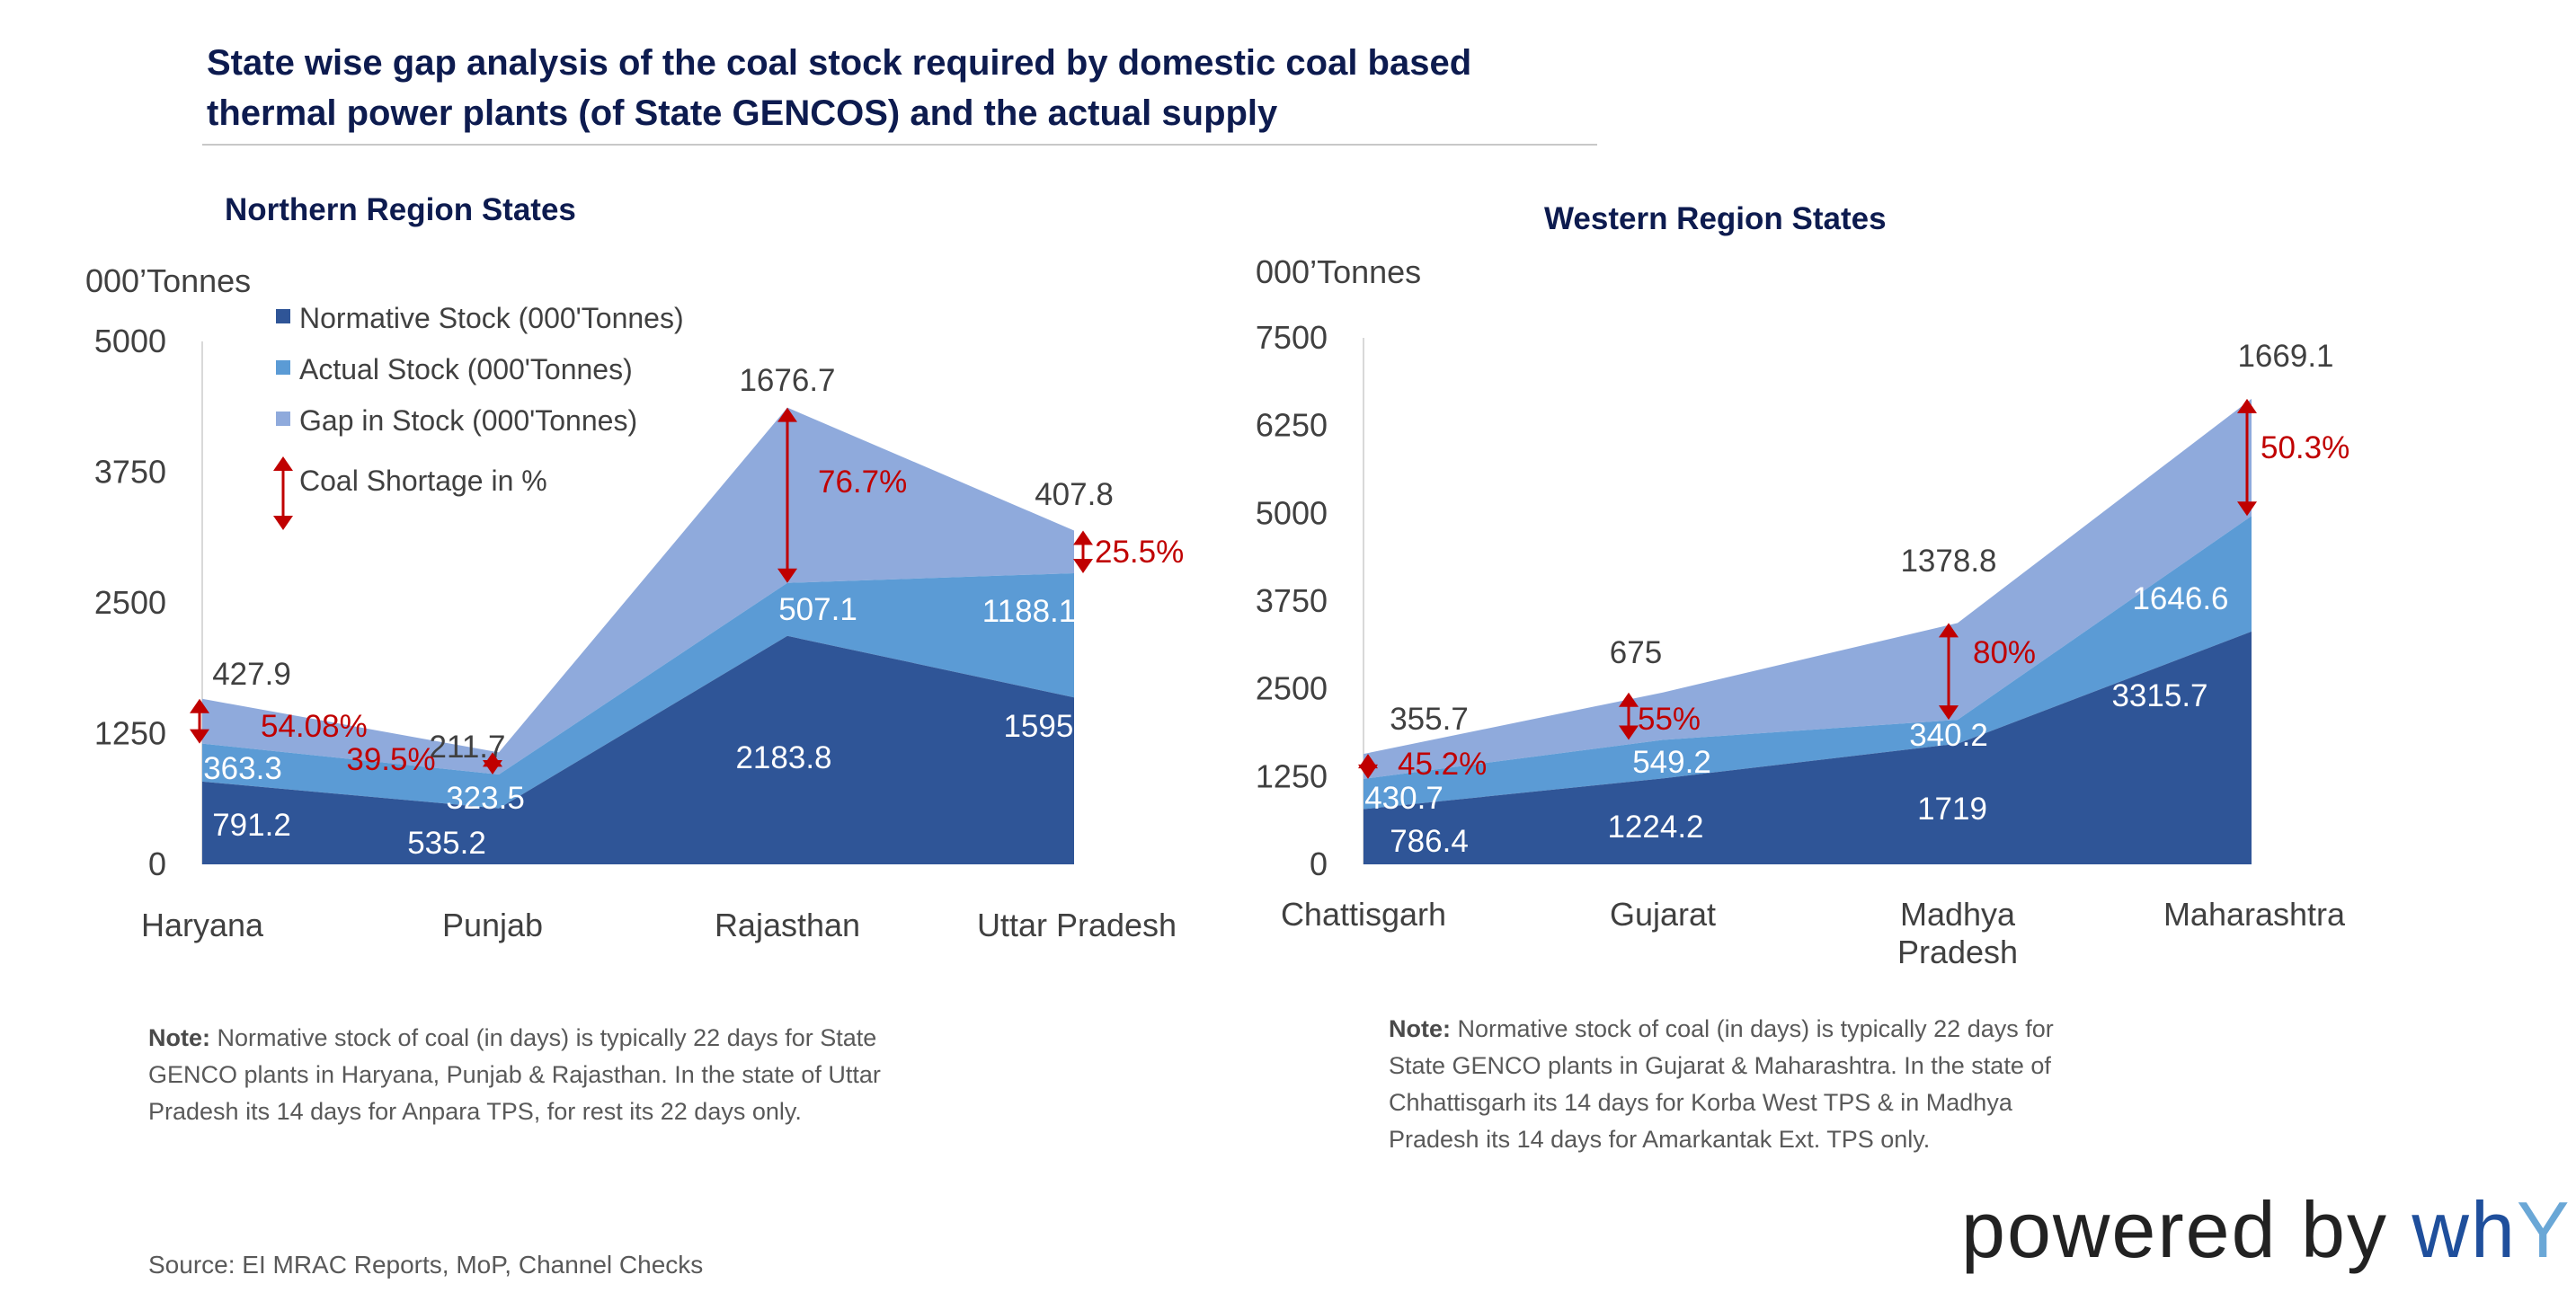 The height and width of the screenshot is (1310, 2576). What do you see at coordinates (423, 481) in the screenshot?
I see `legend-label: Coal Shortage in %` at bounding box center [423, 481].